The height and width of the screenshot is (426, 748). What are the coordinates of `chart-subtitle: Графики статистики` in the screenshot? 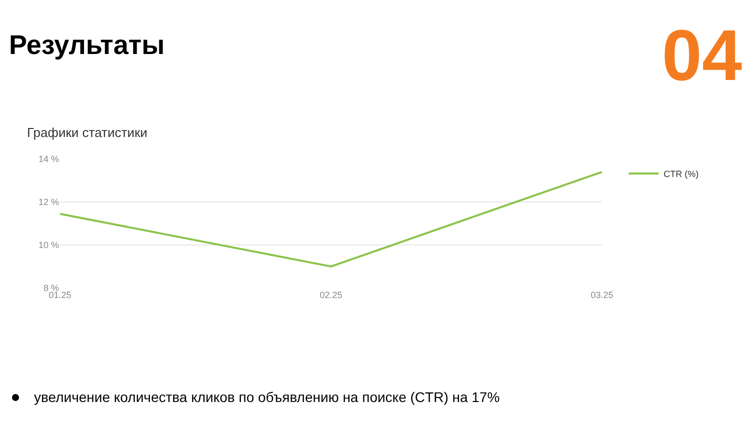 It's located at (87, 132).